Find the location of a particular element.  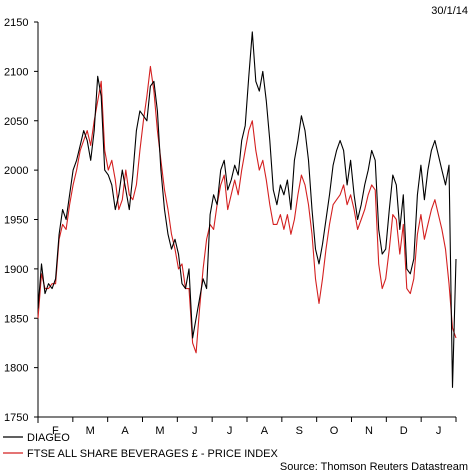

x-tick-label: S is located at coordinates (299, 431).